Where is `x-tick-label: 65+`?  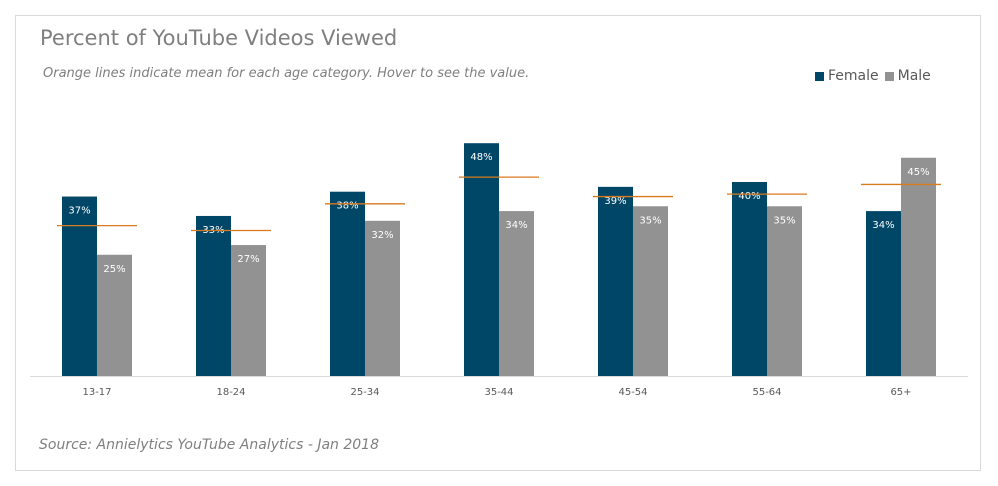 x-tick-label: 65+ is located at coordinates (900, 392).